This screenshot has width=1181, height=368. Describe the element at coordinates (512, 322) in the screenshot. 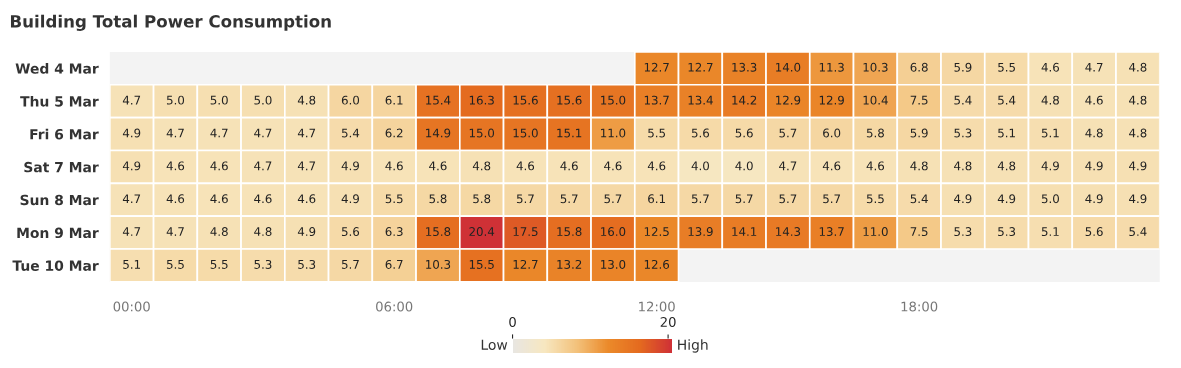

I see `color-bar-label: 0` at that location.